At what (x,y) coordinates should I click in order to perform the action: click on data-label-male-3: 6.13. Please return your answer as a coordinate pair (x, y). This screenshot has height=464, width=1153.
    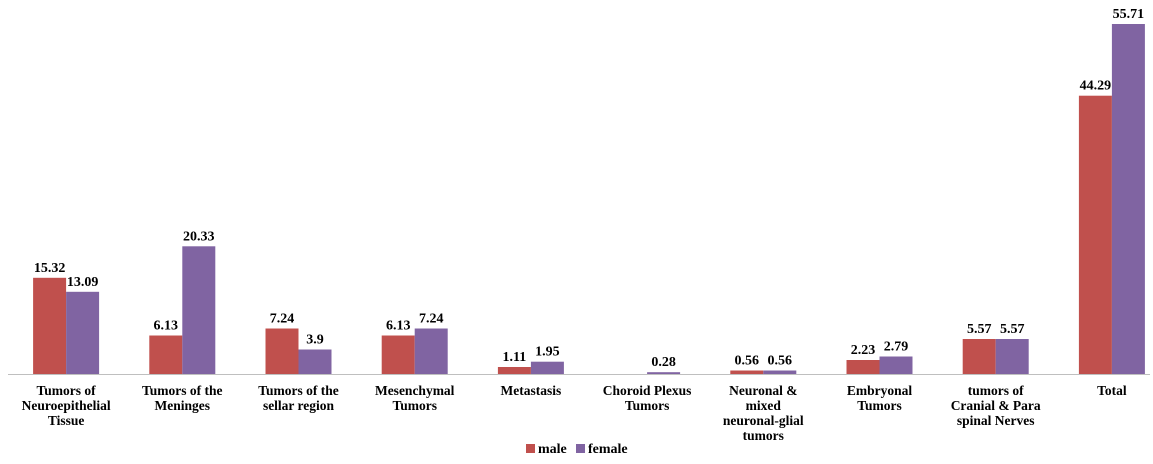
    Looking at the image, I should click on (398, 326).